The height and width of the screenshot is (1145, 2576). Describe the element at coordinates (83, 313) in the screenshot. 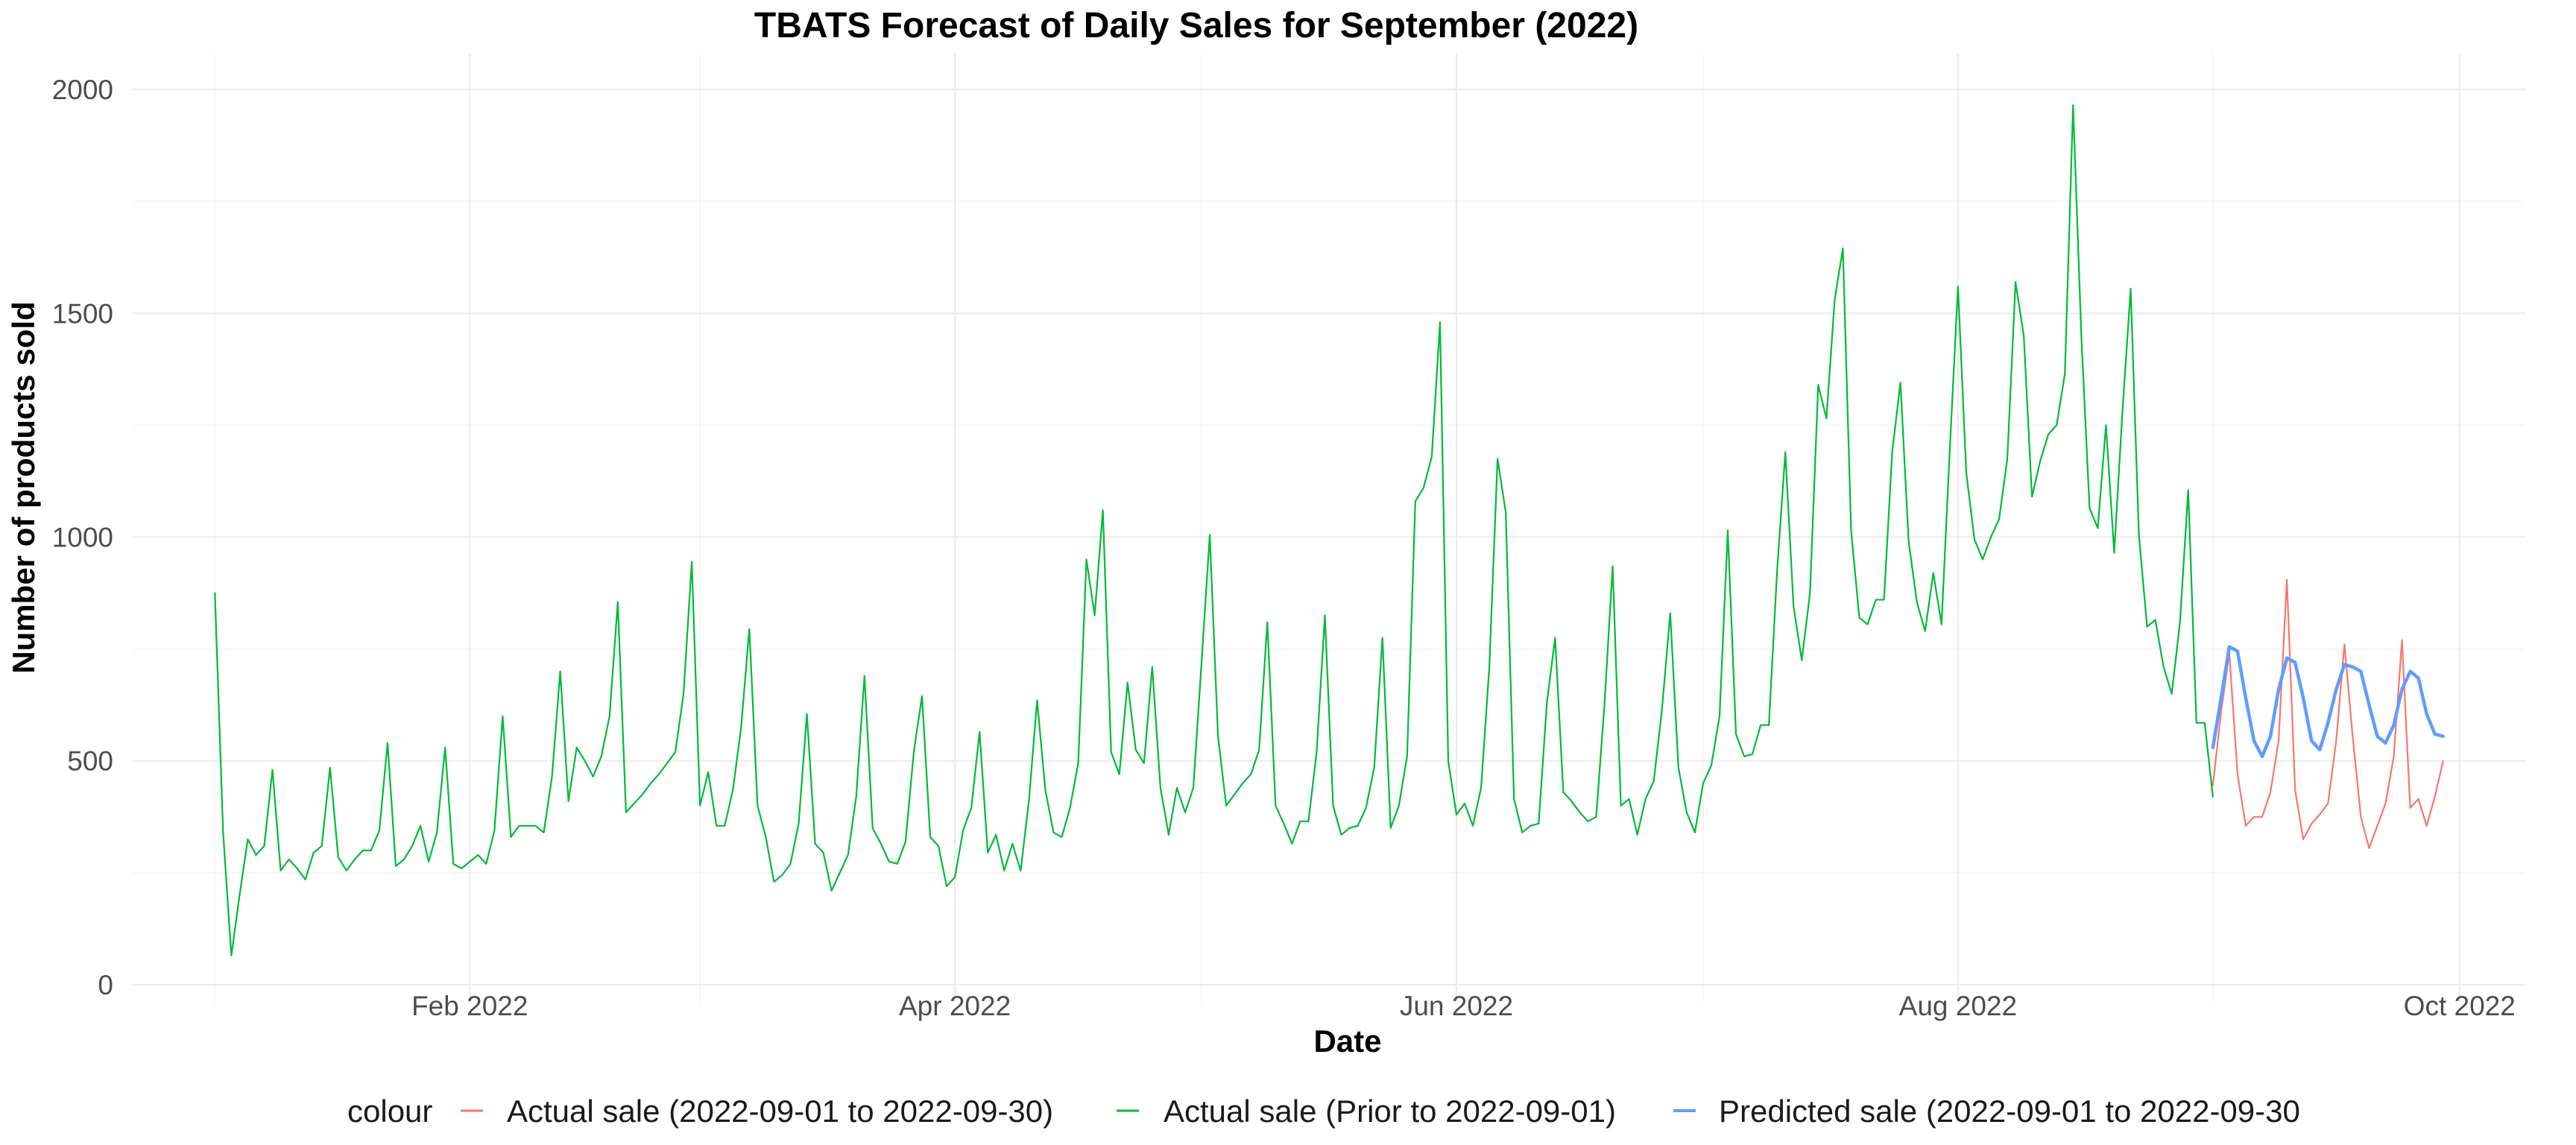

I see `y-tick-label: 1500` at that location.